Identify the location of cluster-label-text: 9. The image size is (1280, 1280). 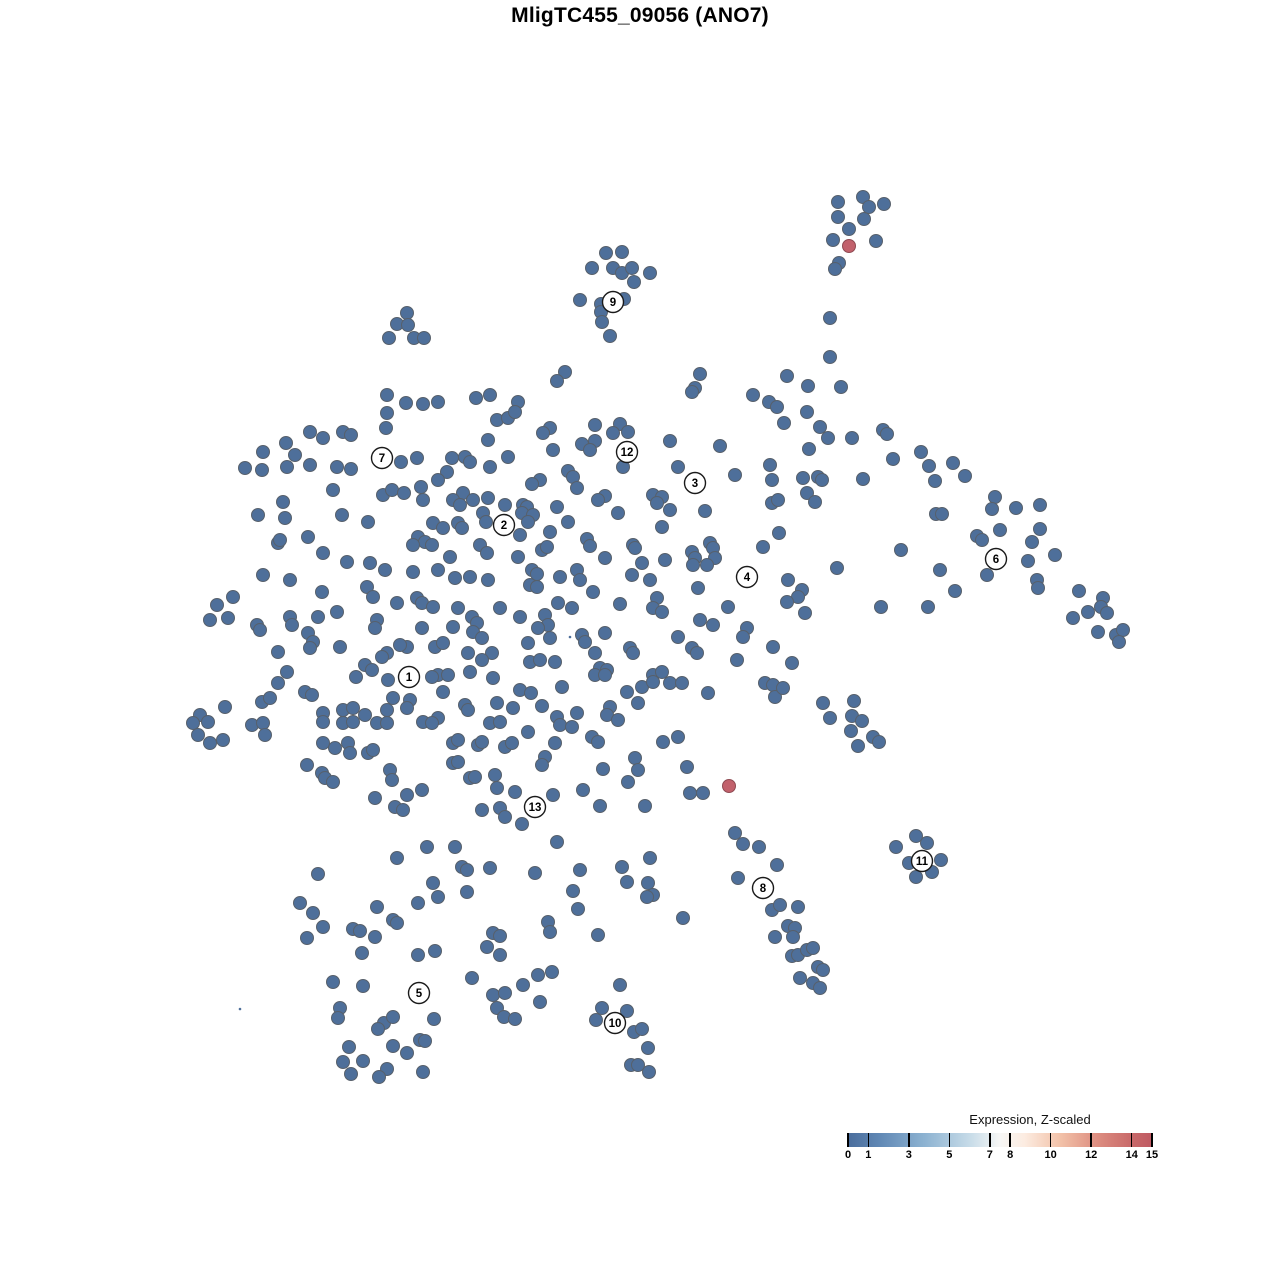
(613, 303).